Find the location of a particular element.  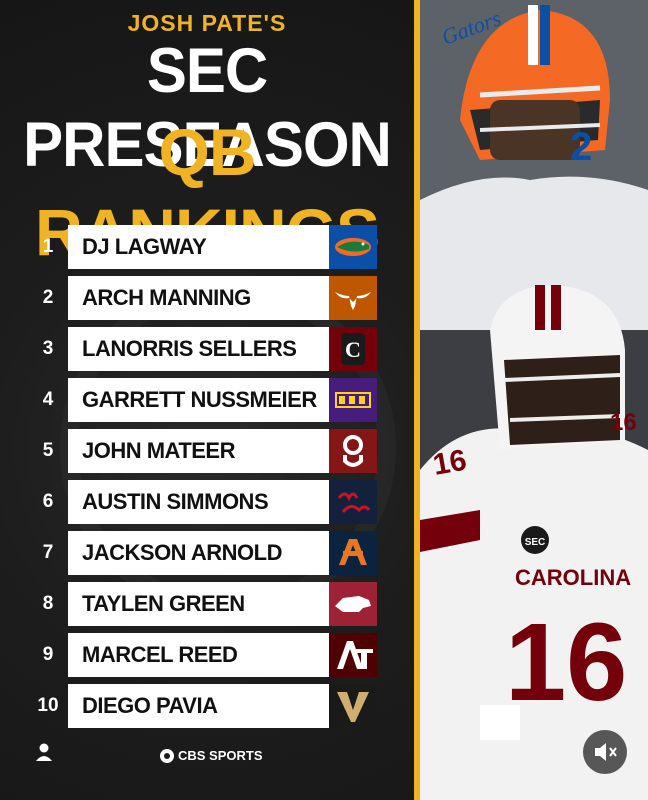

player-name: LANORRIS SELLERS is located at coordinates (189, 348).